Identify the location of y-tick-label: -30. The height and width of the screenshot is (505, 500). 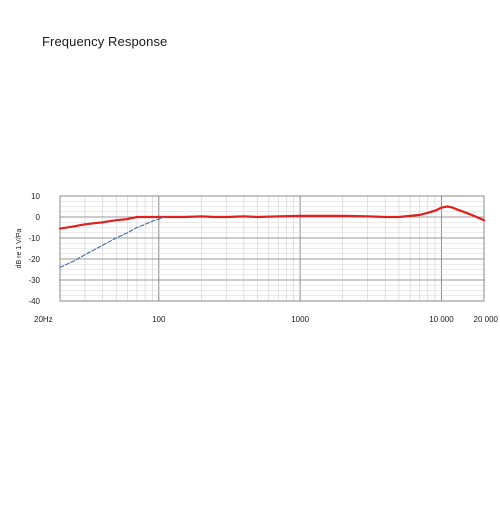
(34, 280).